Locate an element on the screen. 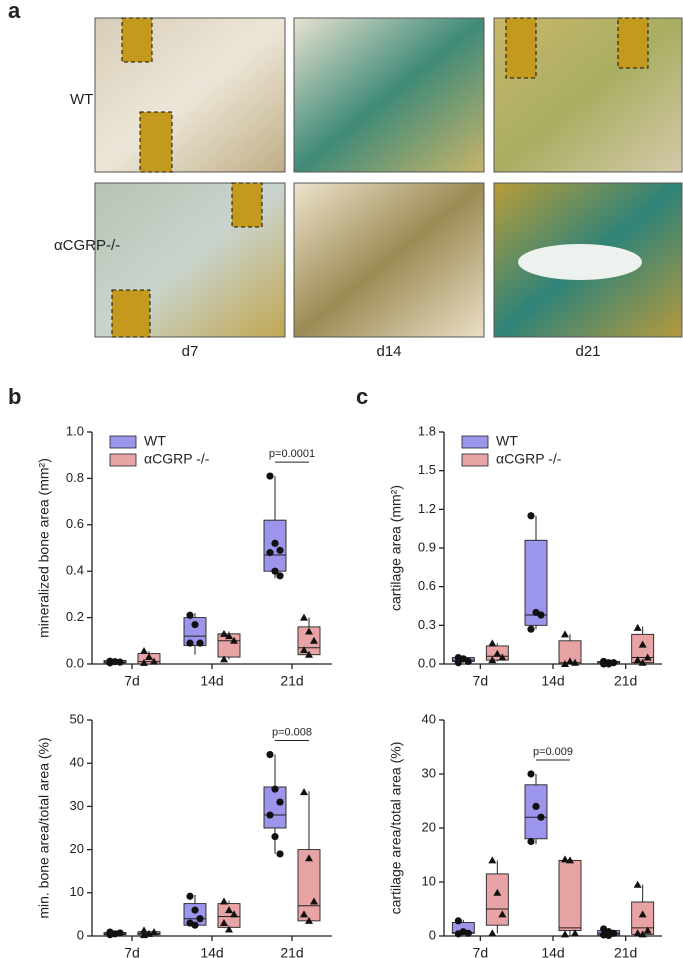 This screenshot has width=683, height=958. y-tick-label: 20 is located at coordinates (77, 848).